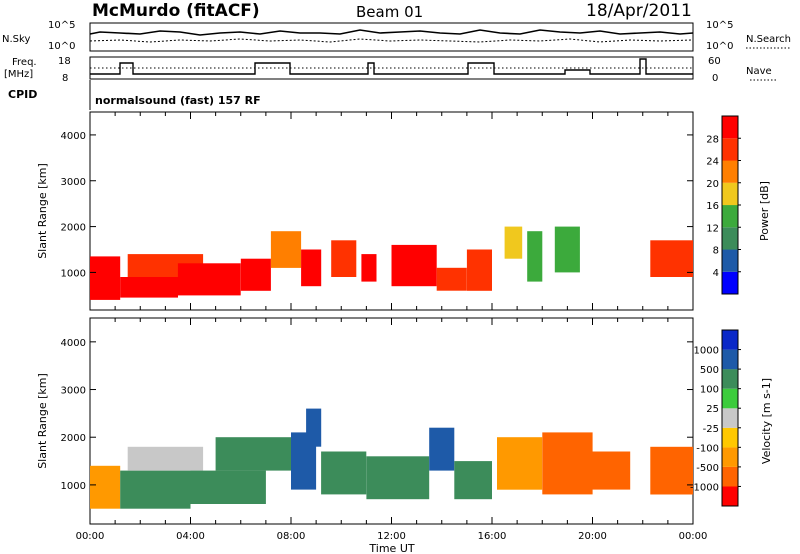 This screenshot has height=554, width=800. What do you see at coordinates (704, 487) in the screenshot?
I see `colorbar-tick-label: -1000` at bounding box center [704, 487].